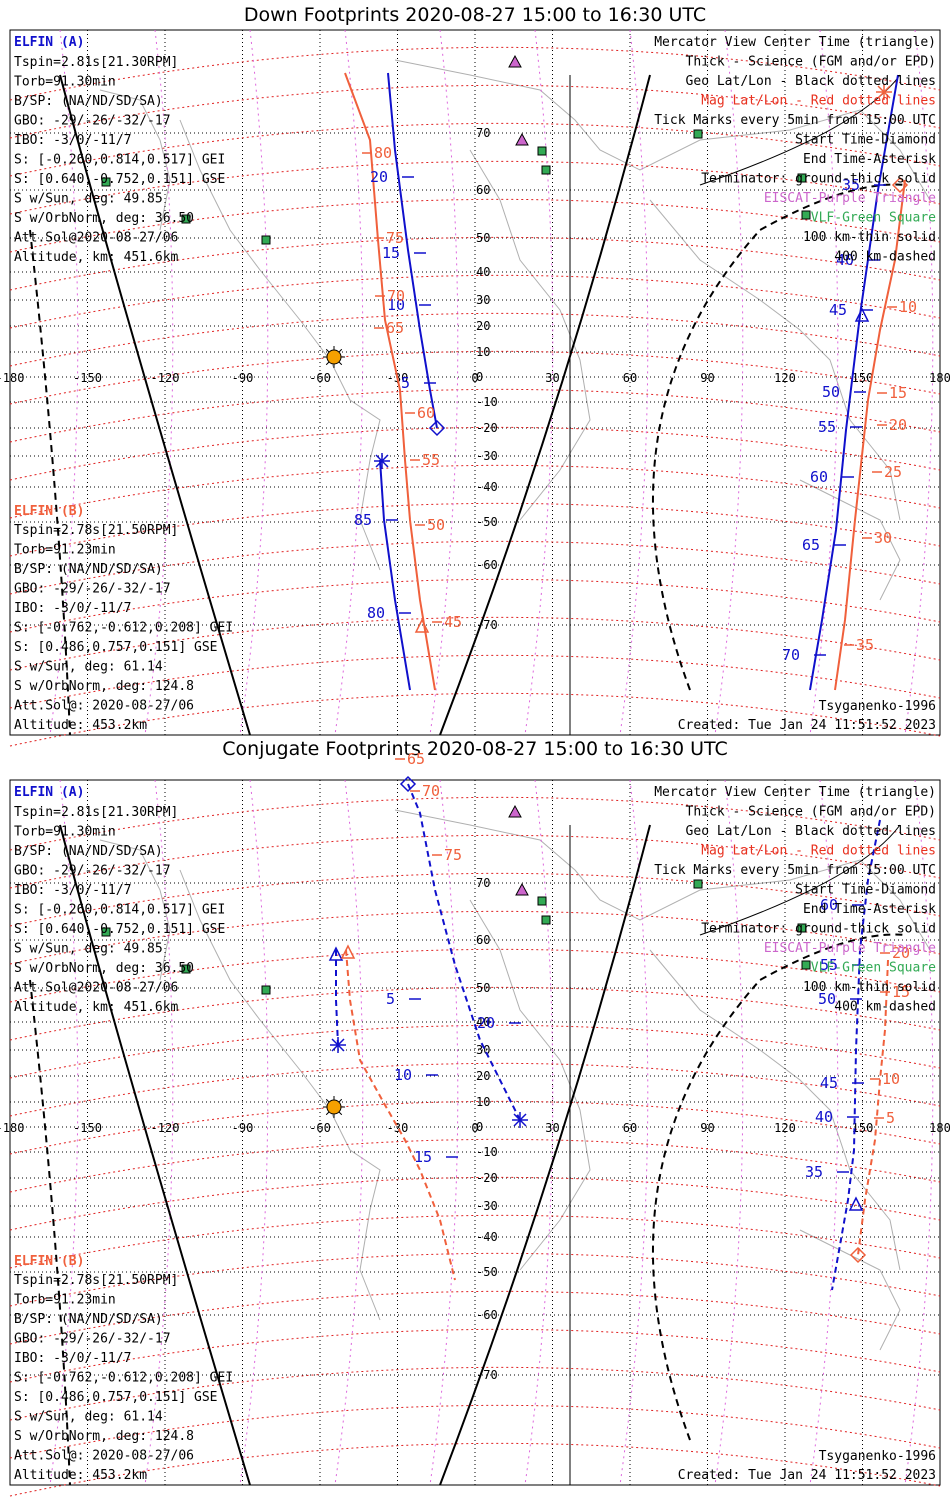  Describe the element at coordinates (483, 300) in the screenshot. I see `lat-tick-label: 30` at that location.